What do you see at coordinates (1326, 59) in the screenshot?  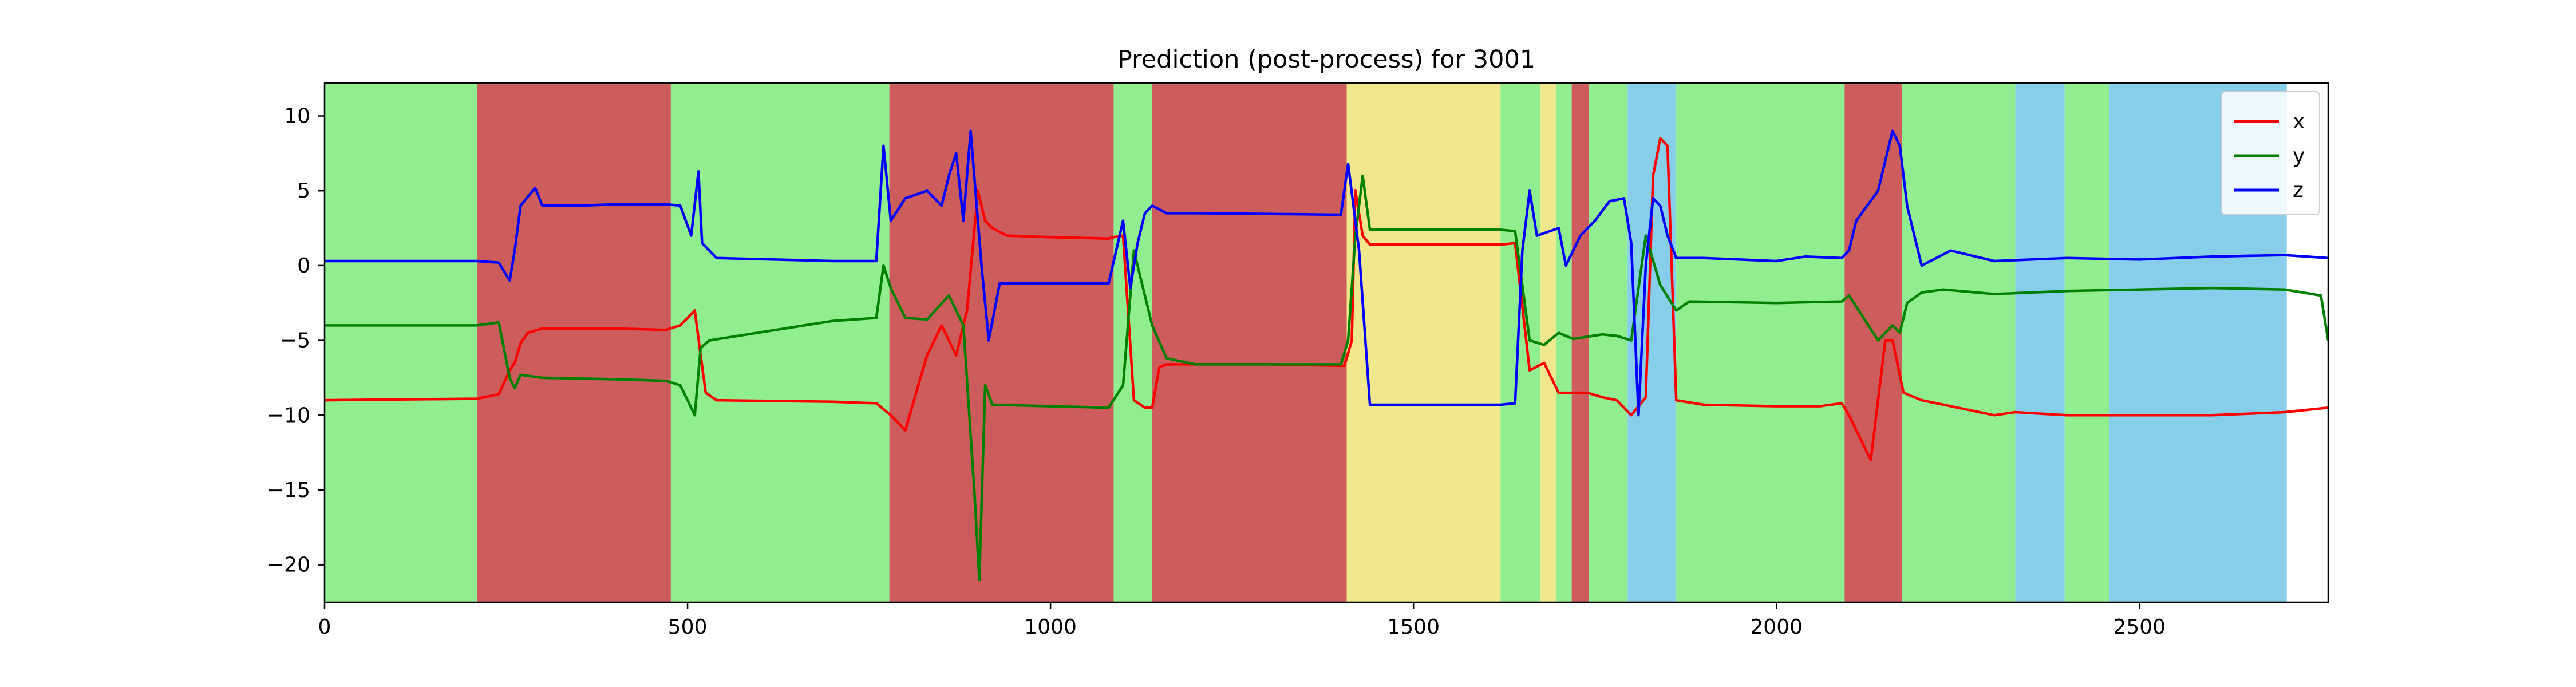 I see `chart-title: Prediction (post-process) for 3001` at bounding box center [1326, 59].